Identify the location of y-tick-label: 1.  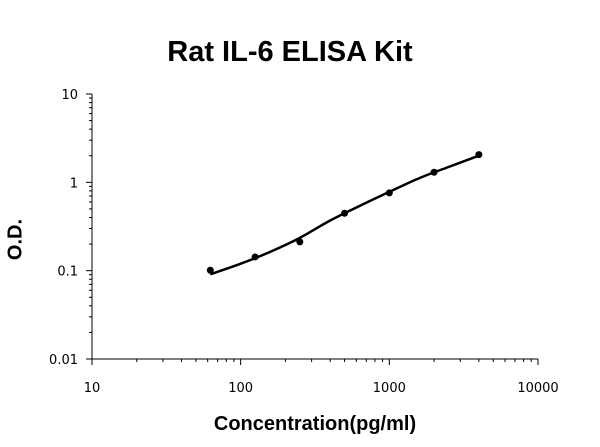
(74, 183).